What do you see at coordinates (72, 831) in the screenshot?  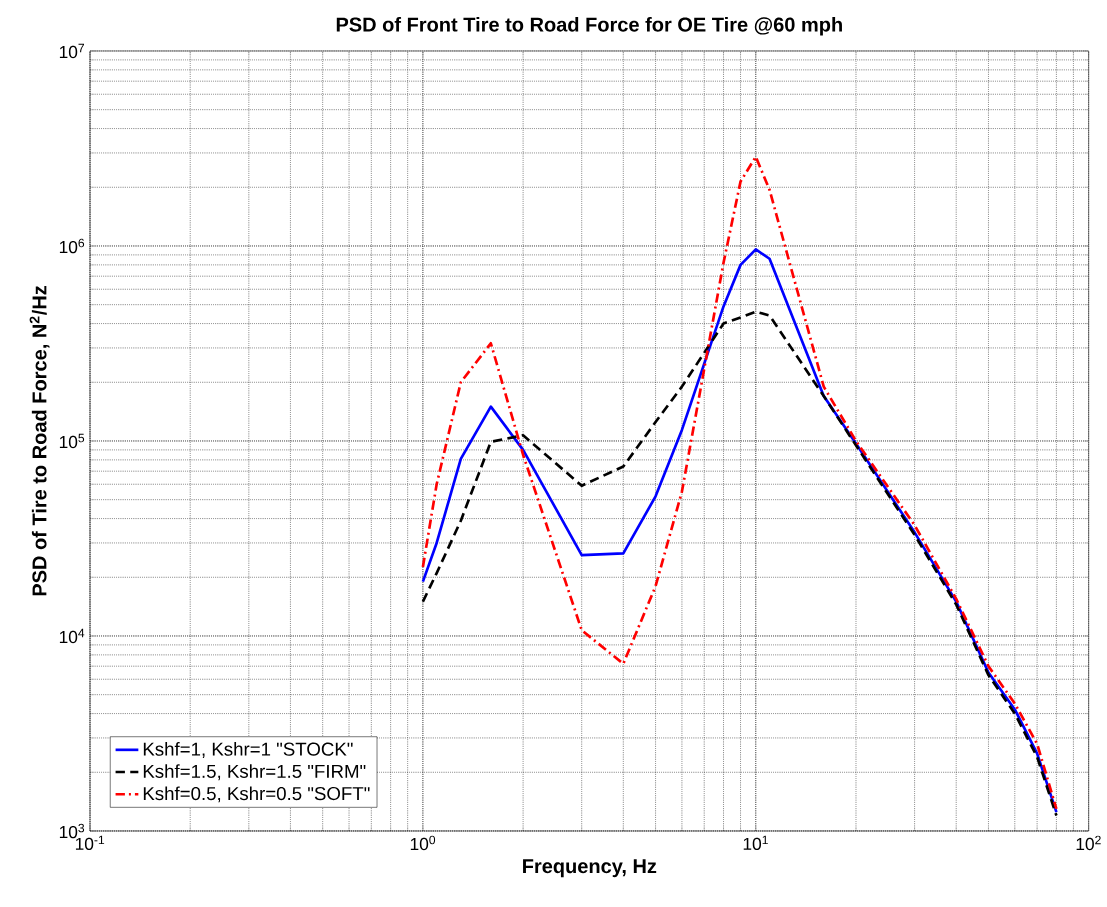 I see `y-tick-label: 10$^{3}$` at bounding box center [72, 831].